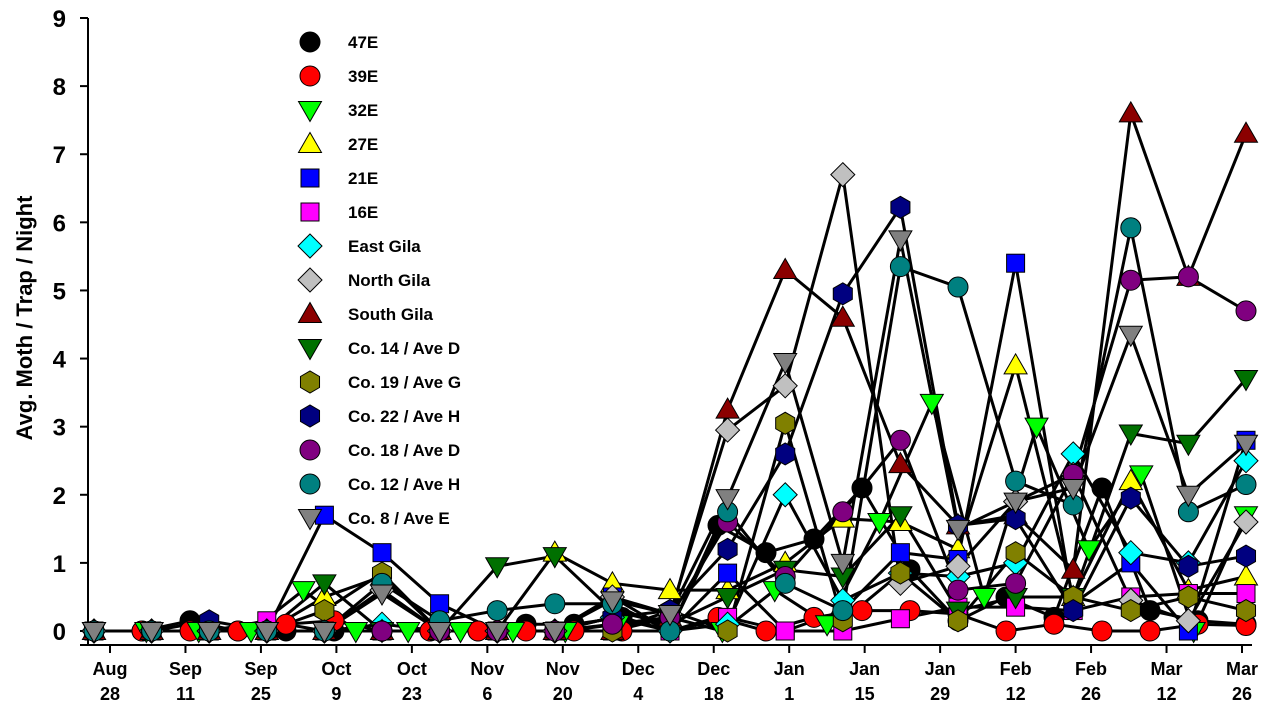  What do you see at coordinates (310, 76) in the screenshot?
I see `legend-marker-39e` at bounding box center [310, 76].